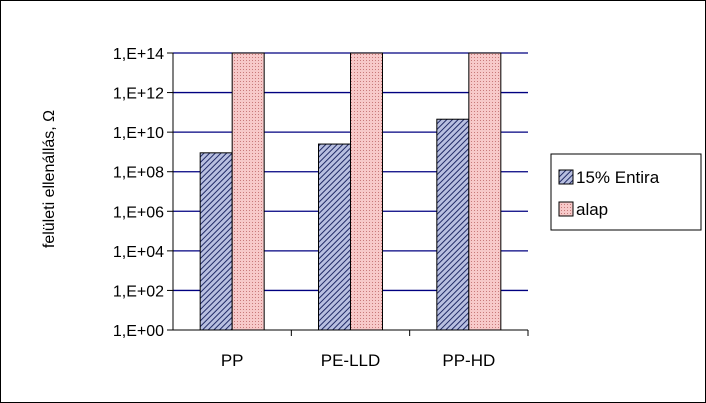  What do you see at coordinates (351, 360) in the screenshot?
I see `x-tick-label: PE-LLD` at bounding box center [351, 360].